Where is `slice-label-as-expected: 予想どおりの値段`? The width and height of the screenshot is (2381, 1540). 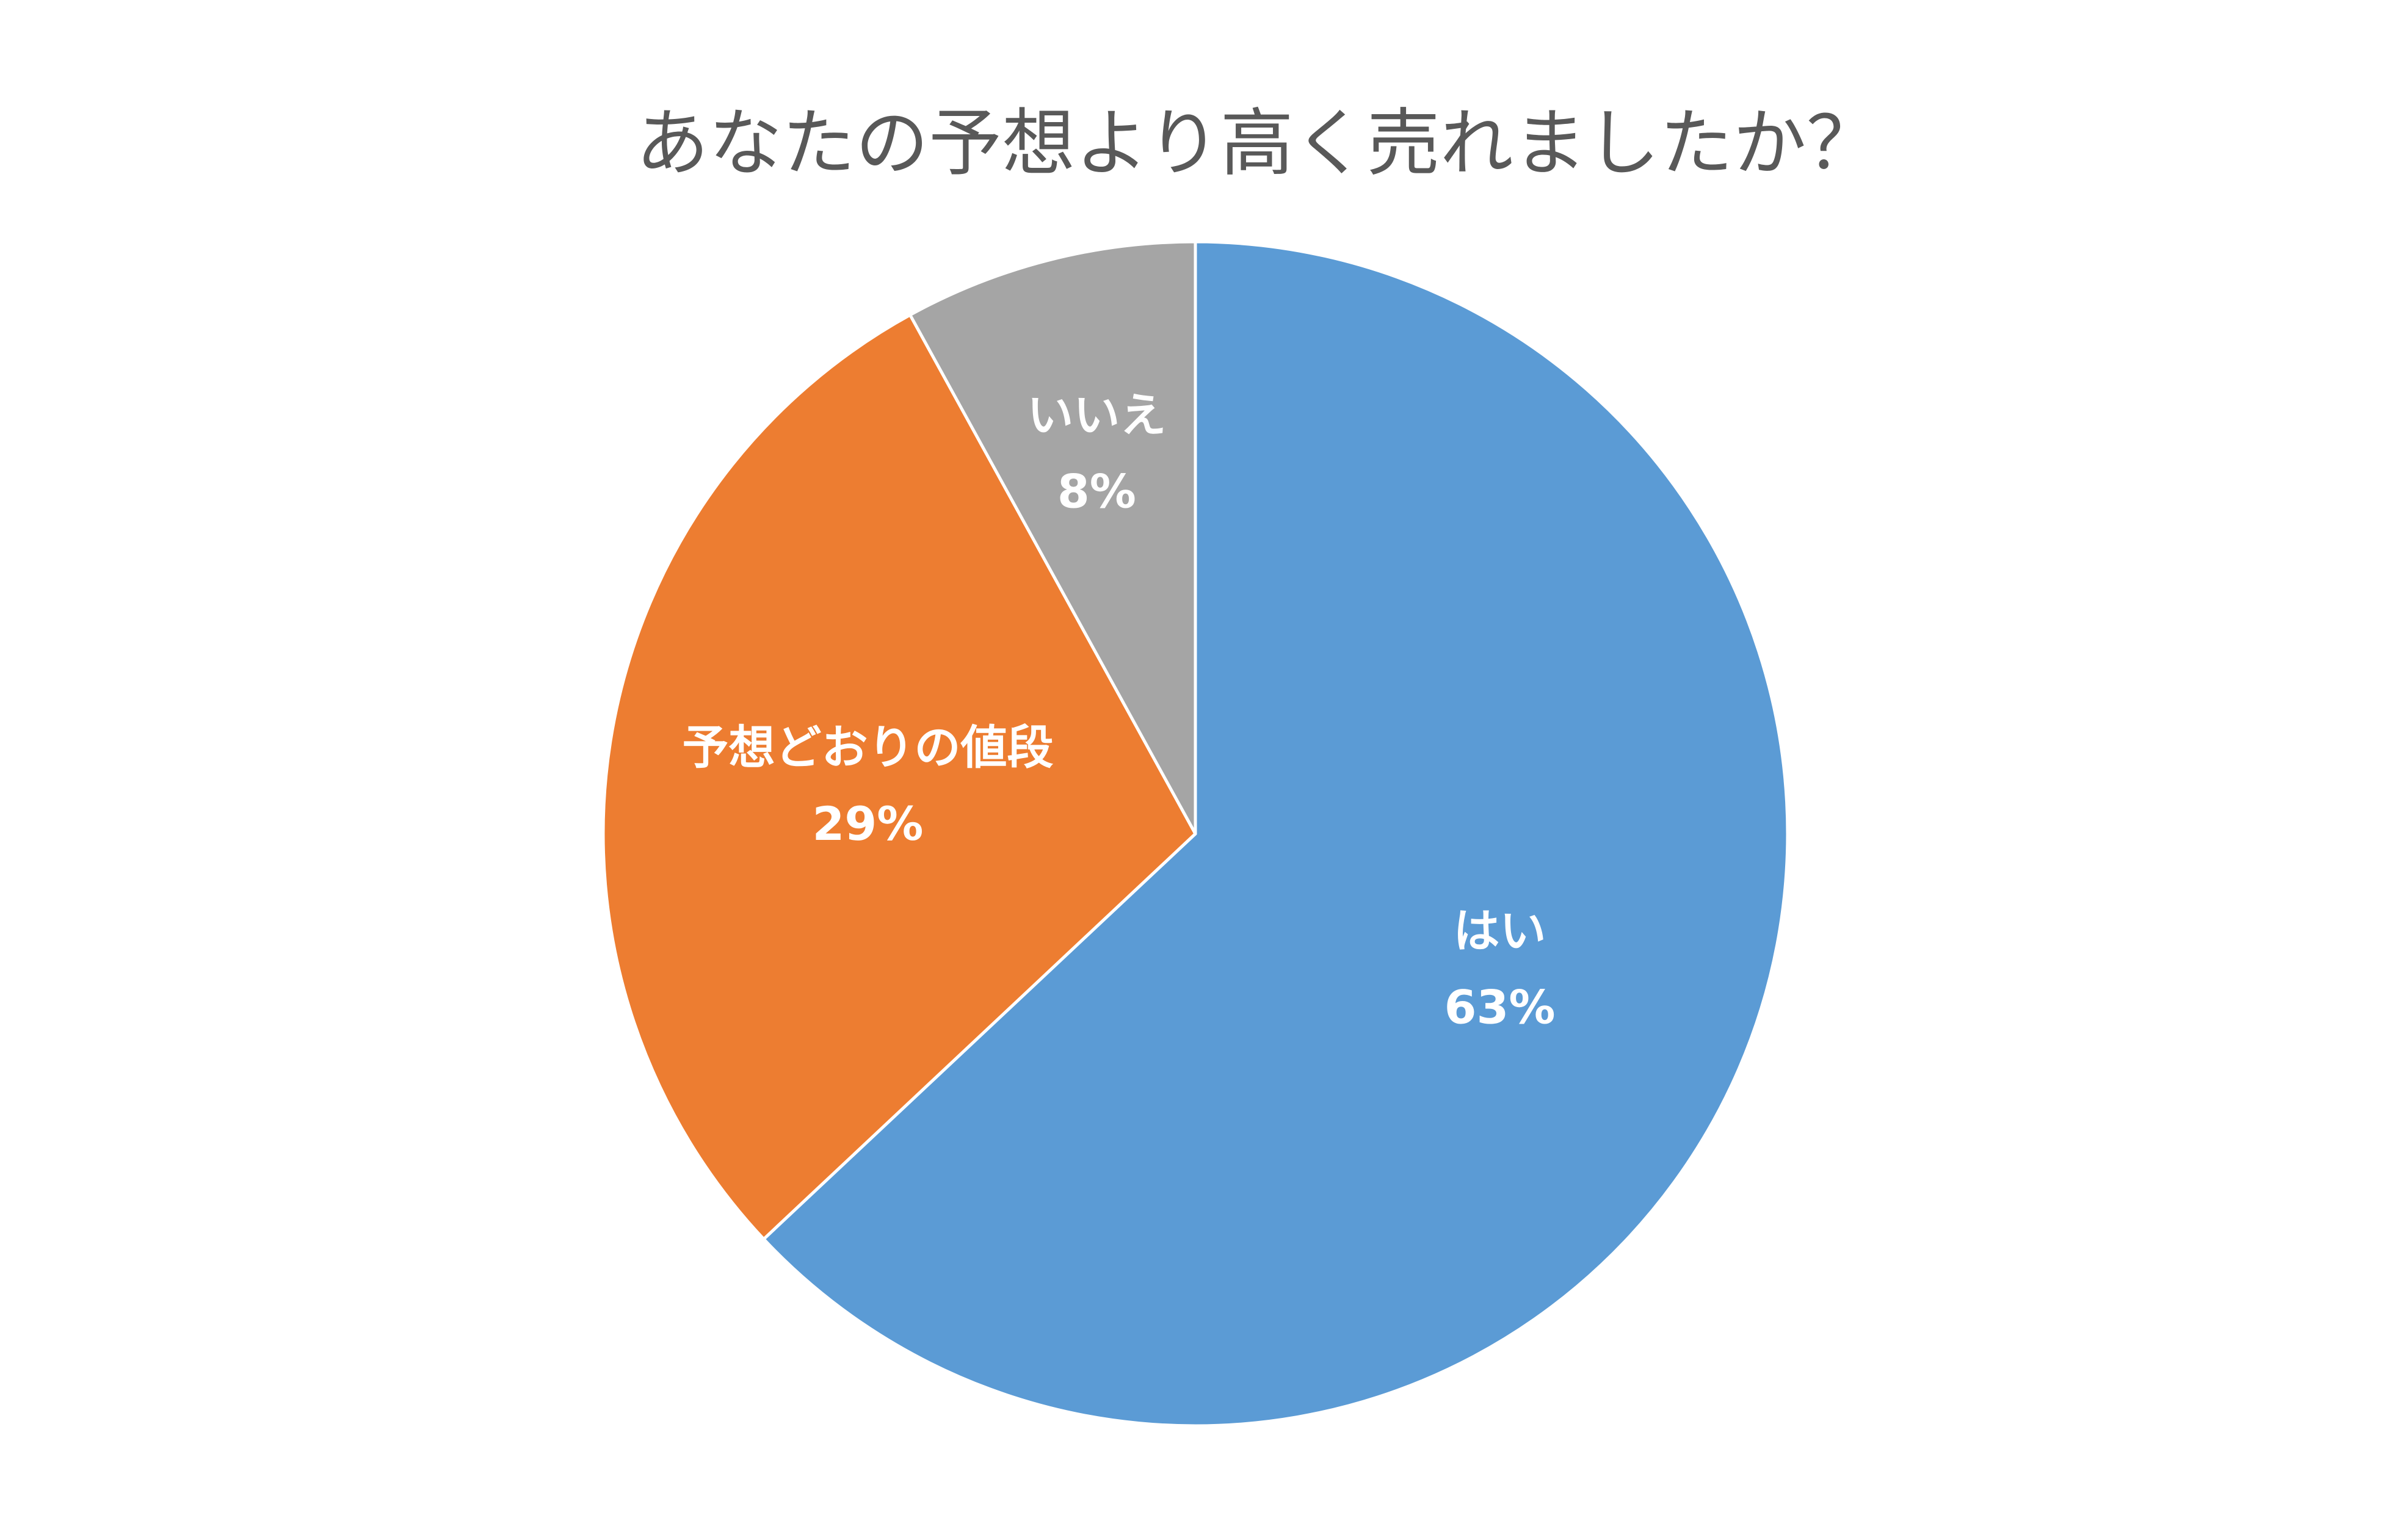 slice-label-as-expected: 予想どおりの値段 is located at coordinates (867, 747).